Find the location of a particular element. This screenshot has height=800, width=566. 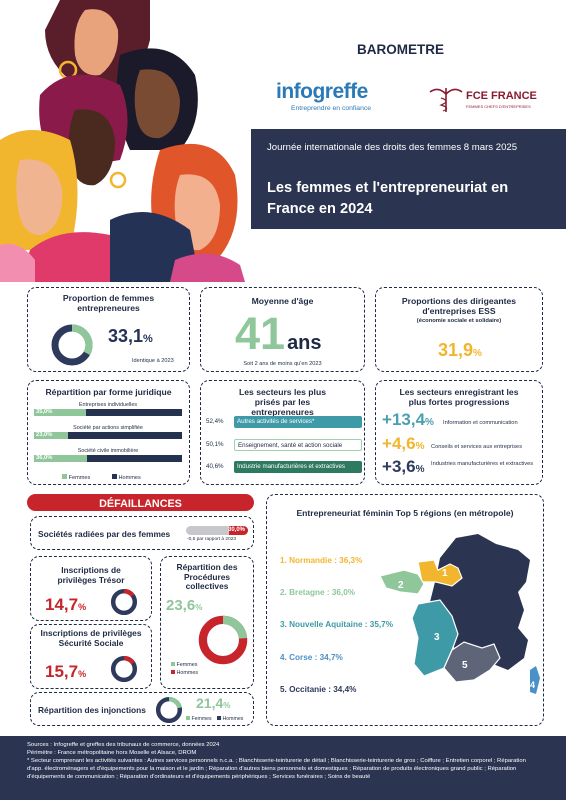

progression-number: 4,6 is located at coordinates (403, 443).